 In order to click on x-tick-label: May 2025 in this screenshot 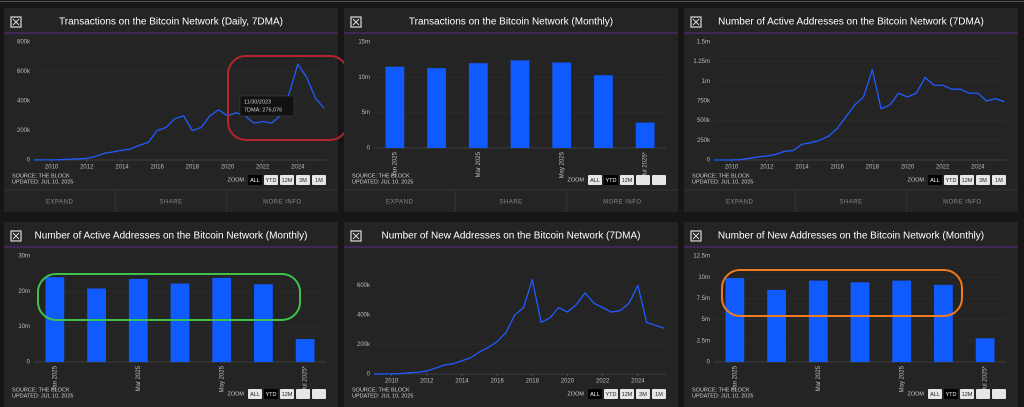, I will do `click(902, 378)`.